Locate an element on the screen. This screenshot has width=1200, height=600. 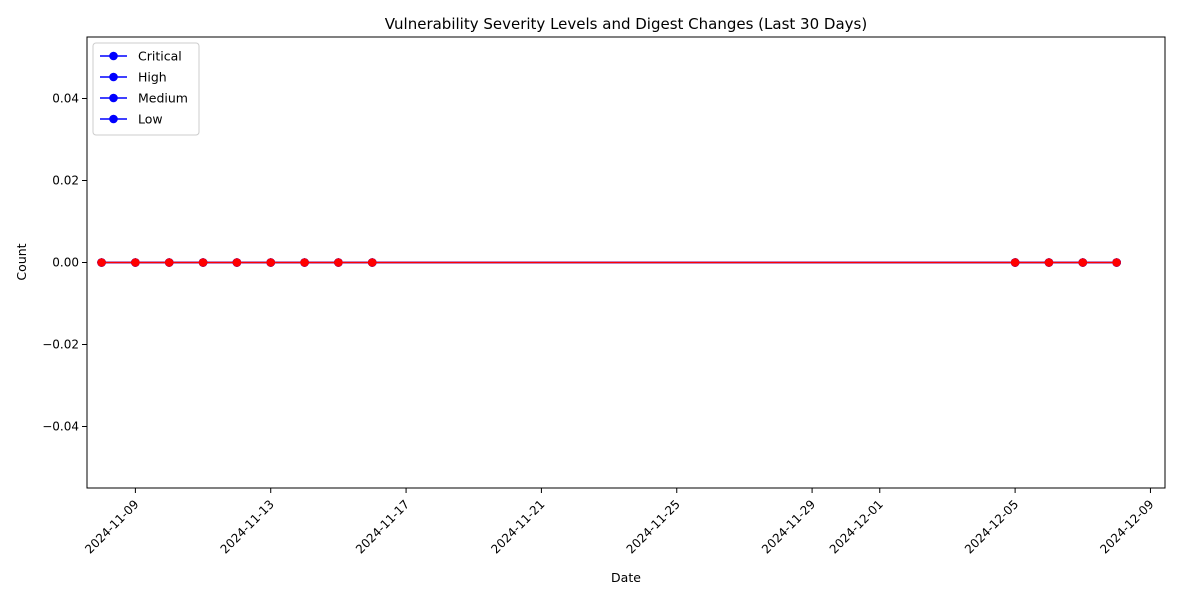
y-axis-label: Count is located at coordinates (21, 261).